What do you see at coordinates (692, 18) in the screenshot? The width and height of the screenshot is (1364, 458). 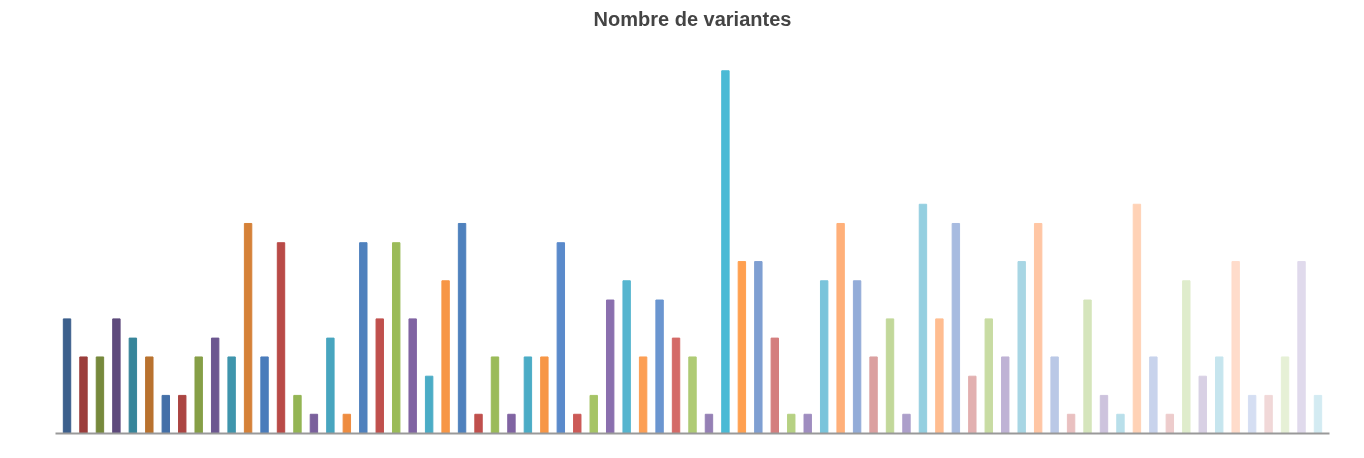 I see `chart-title: Nombre de variantes` at bounding box center [692, 18].